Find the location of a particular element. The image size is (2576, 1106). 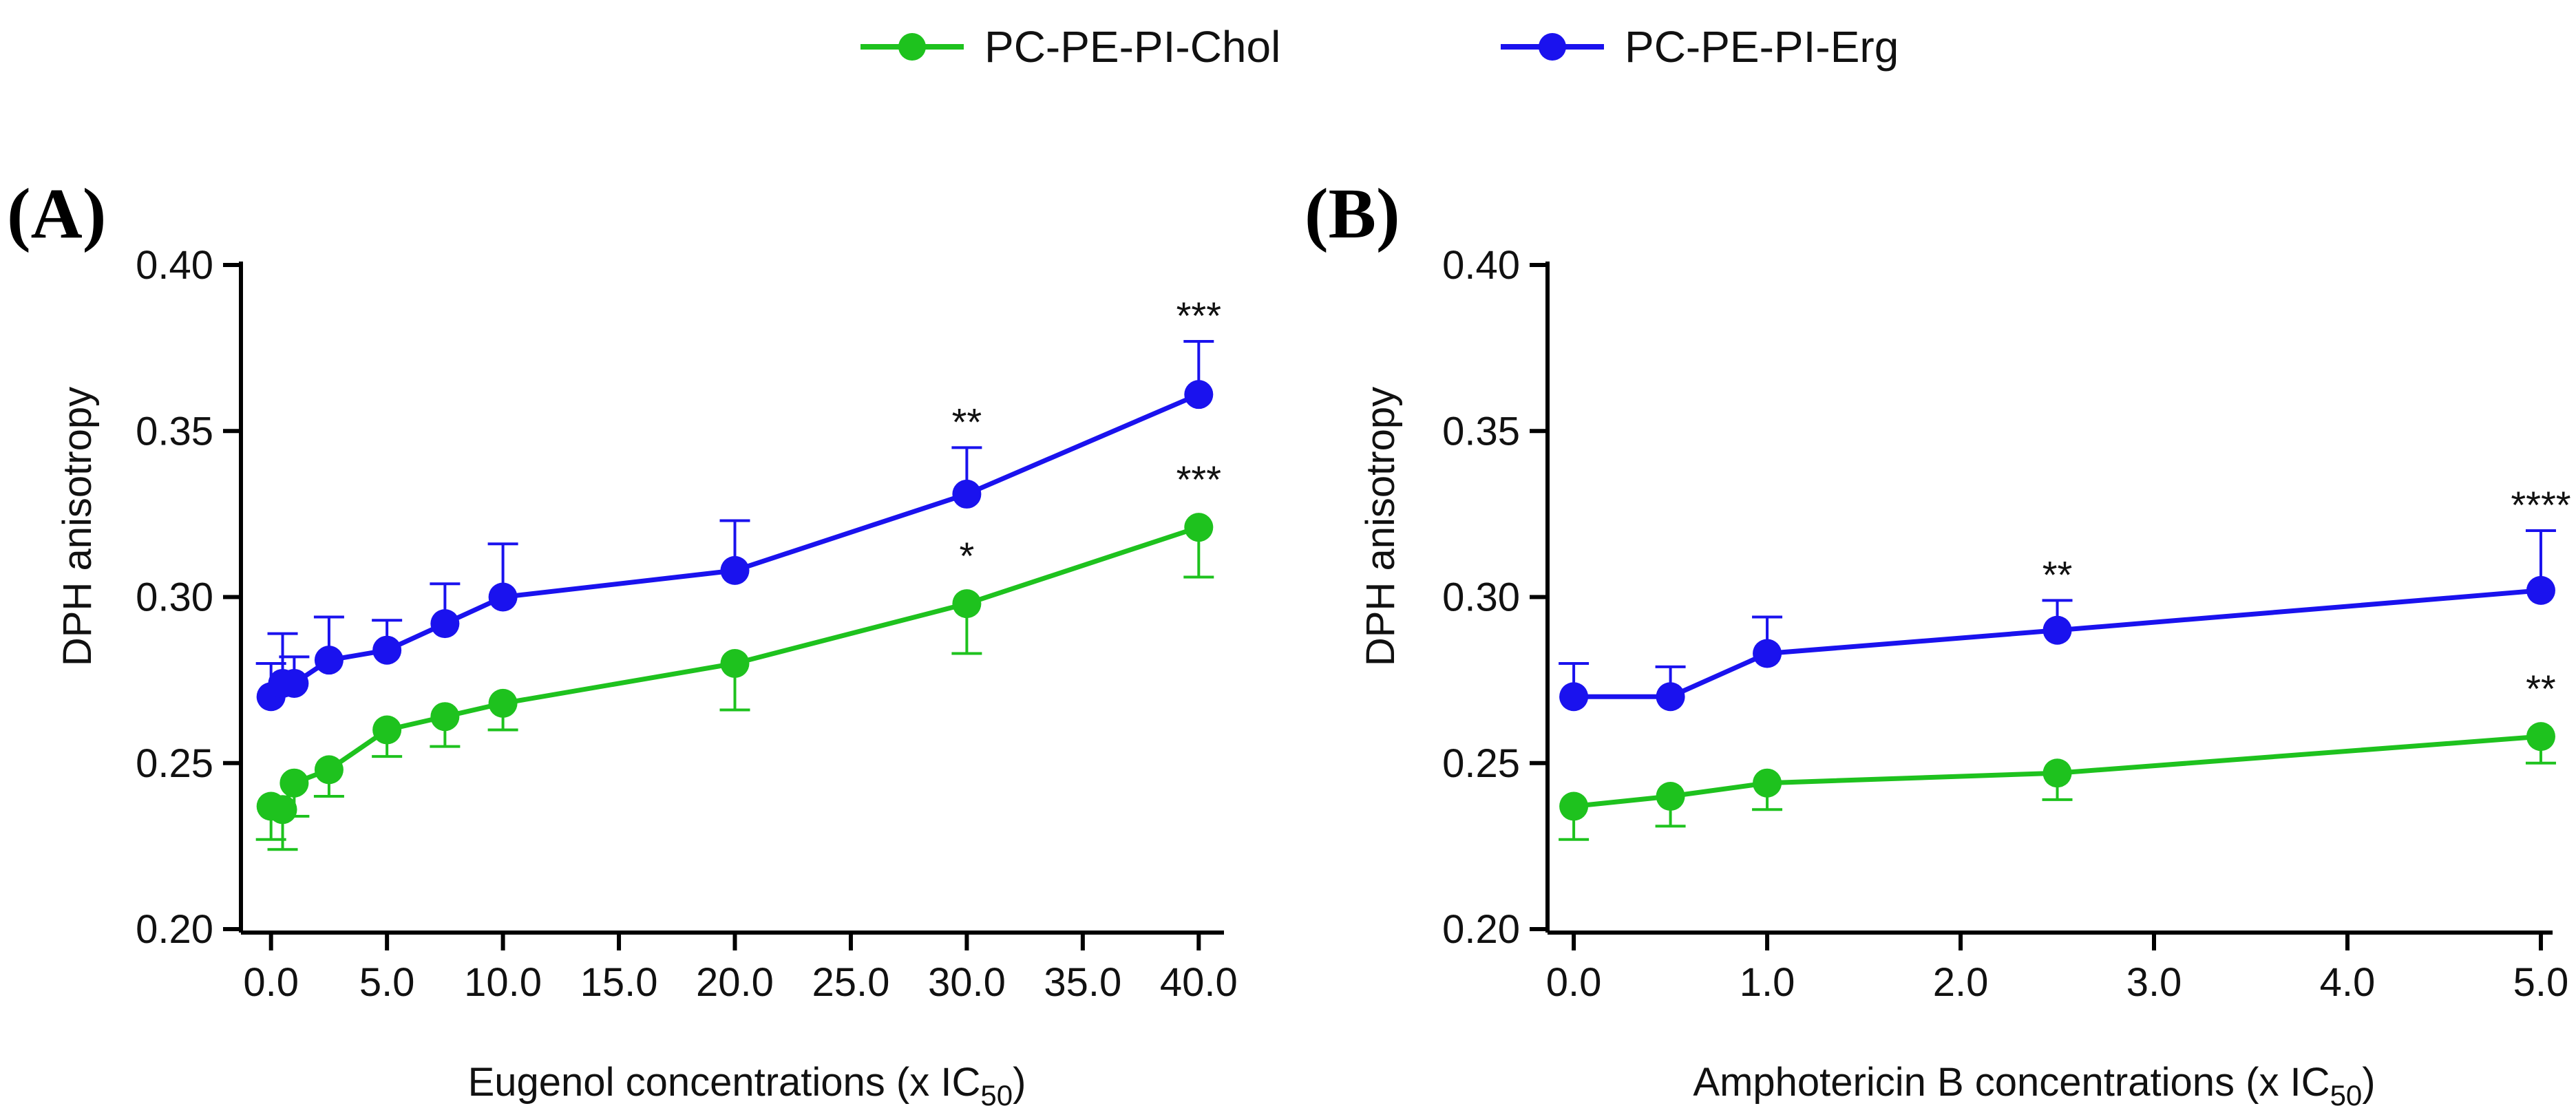

panel-a-xtick-label: 5.0 is located at coordinates (387, 982).